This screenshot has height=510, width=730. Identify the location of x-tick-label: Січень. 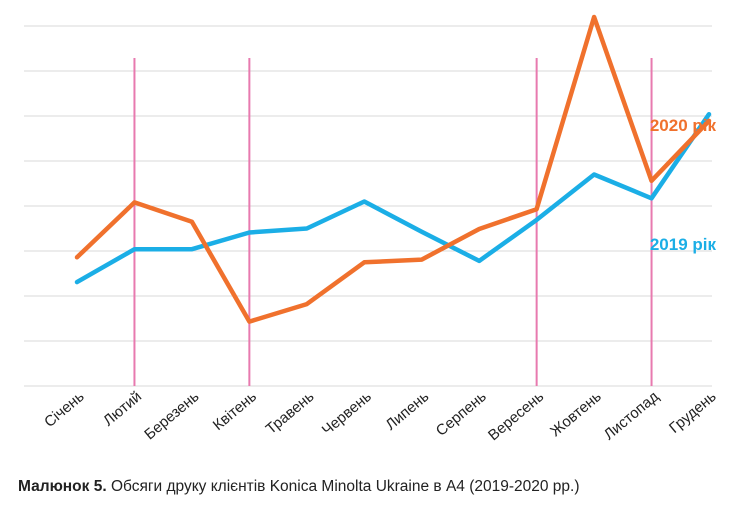
(64, 409).